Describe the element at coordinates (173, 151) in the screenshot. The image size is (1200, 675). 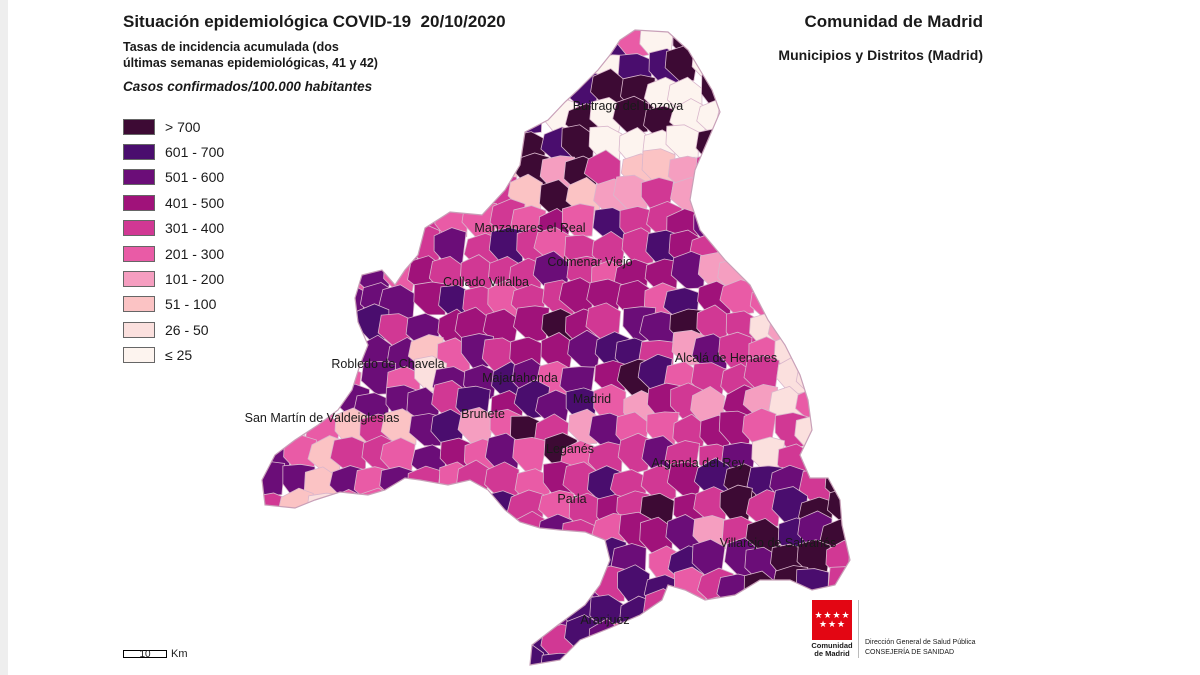
I see `legend-item: 601 - 700` at that location.